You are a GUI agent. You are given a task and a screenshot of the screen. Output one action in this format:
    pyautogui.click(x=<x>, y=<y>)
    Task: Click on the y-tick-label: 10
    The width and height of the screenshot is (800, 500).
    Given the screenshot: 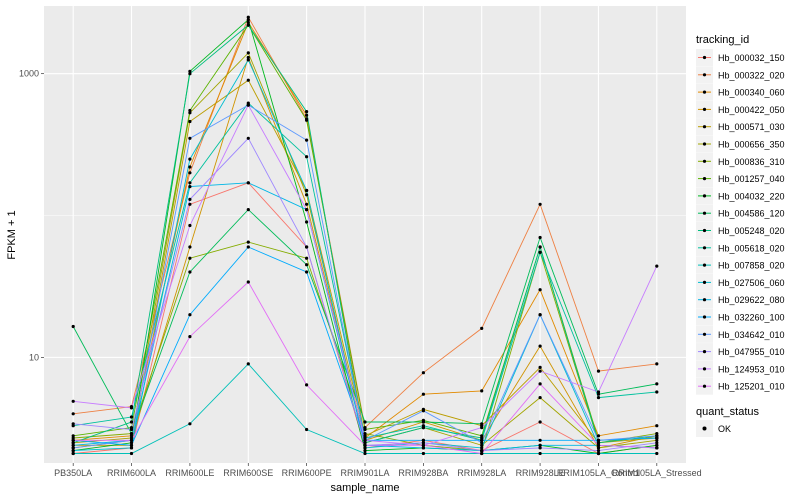 What is the action you would take?
    pyautogui.click(x=34, y=357)
    